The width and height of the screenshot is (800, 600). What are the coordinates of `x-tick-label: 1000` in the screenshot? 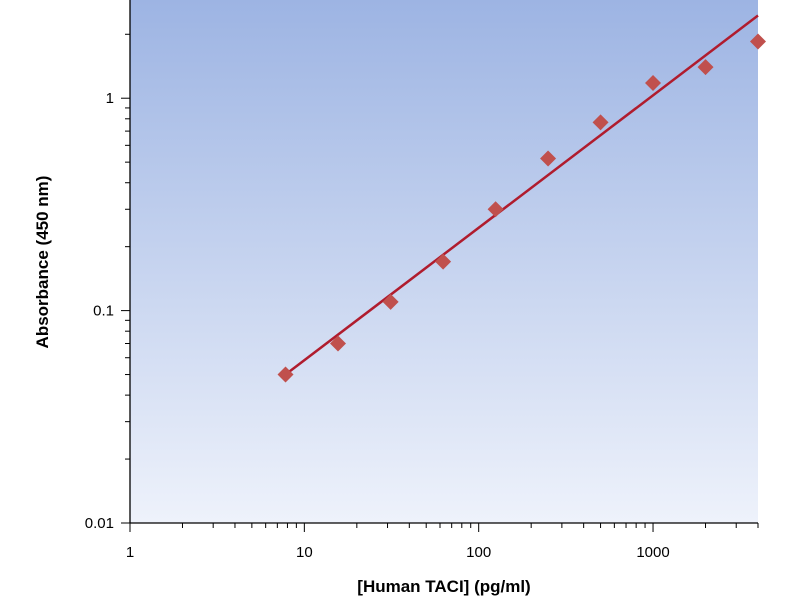 It's located at (652, 552).